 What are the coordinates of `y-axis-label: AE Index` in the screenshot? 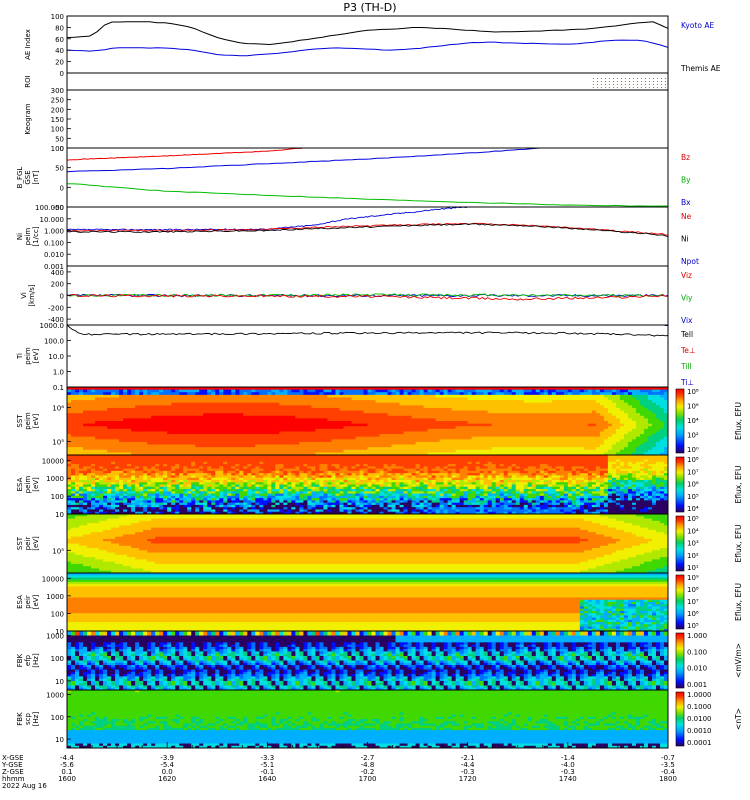 It's located at (28, 44).